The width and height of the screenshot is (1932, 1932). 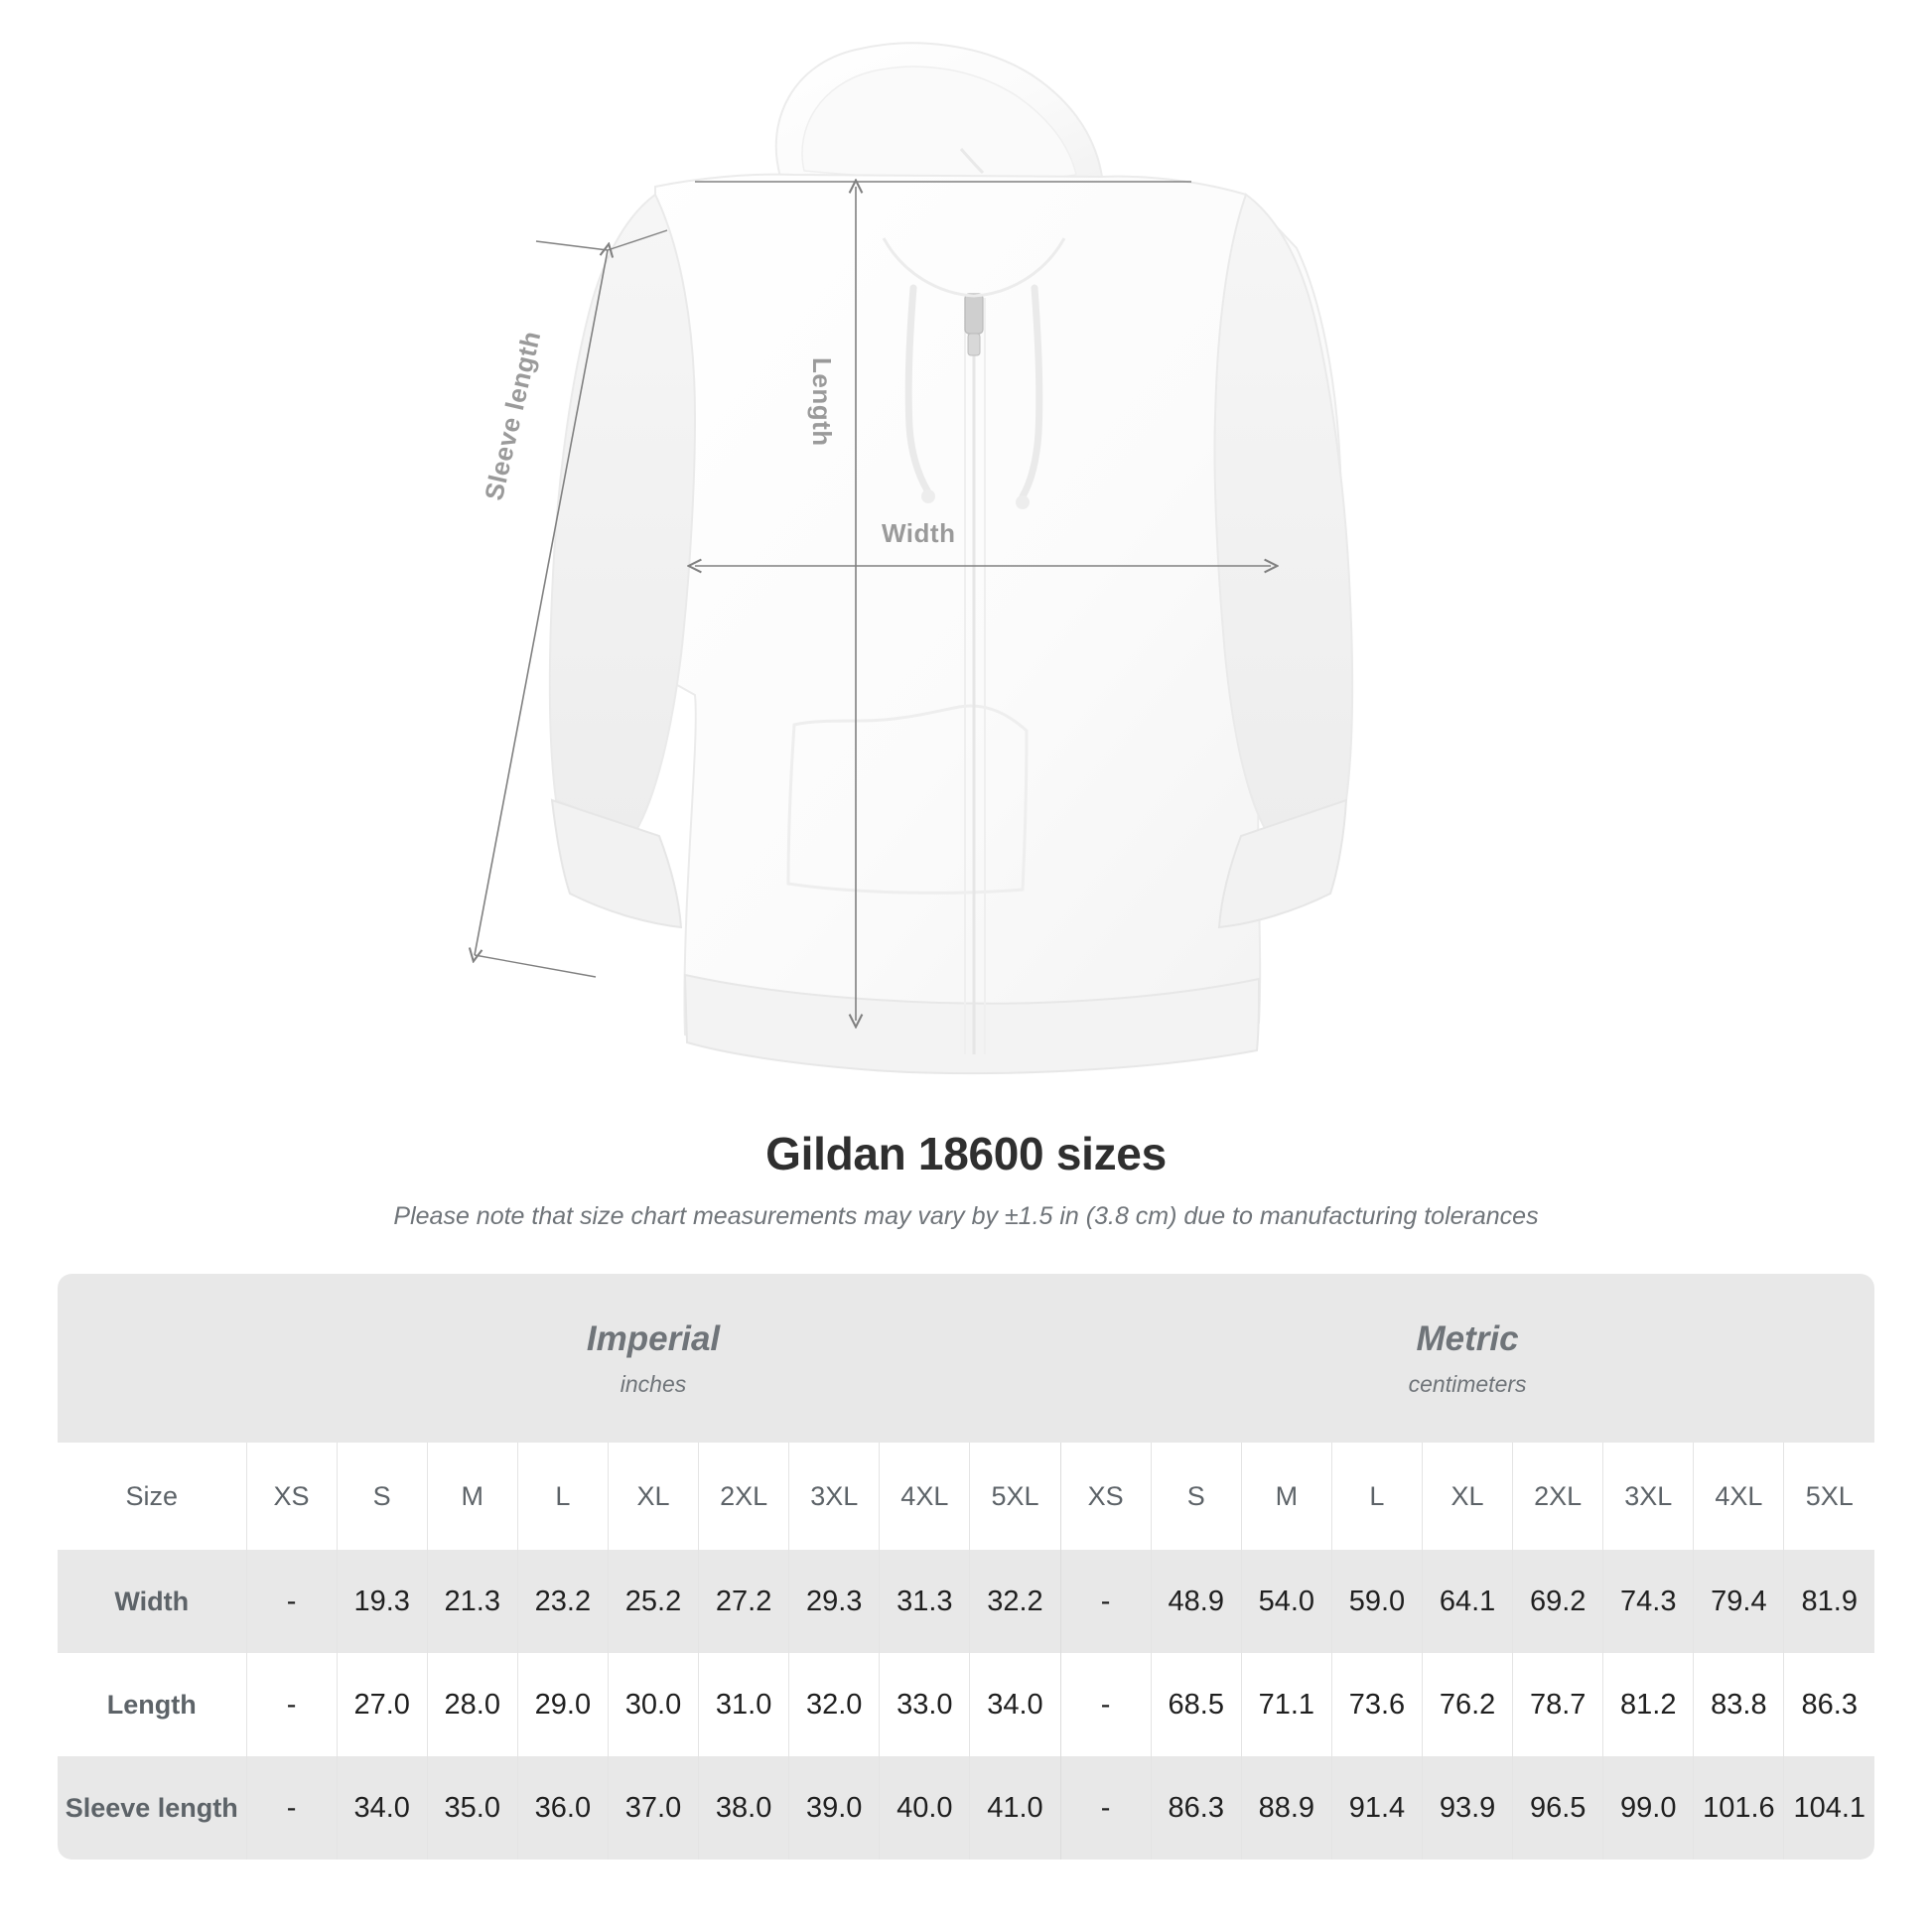 What do you see at coordinates (654, 1338) in the screenshot?
I see `unit-group-name: Imperial` at bounding box center [654, 1338].